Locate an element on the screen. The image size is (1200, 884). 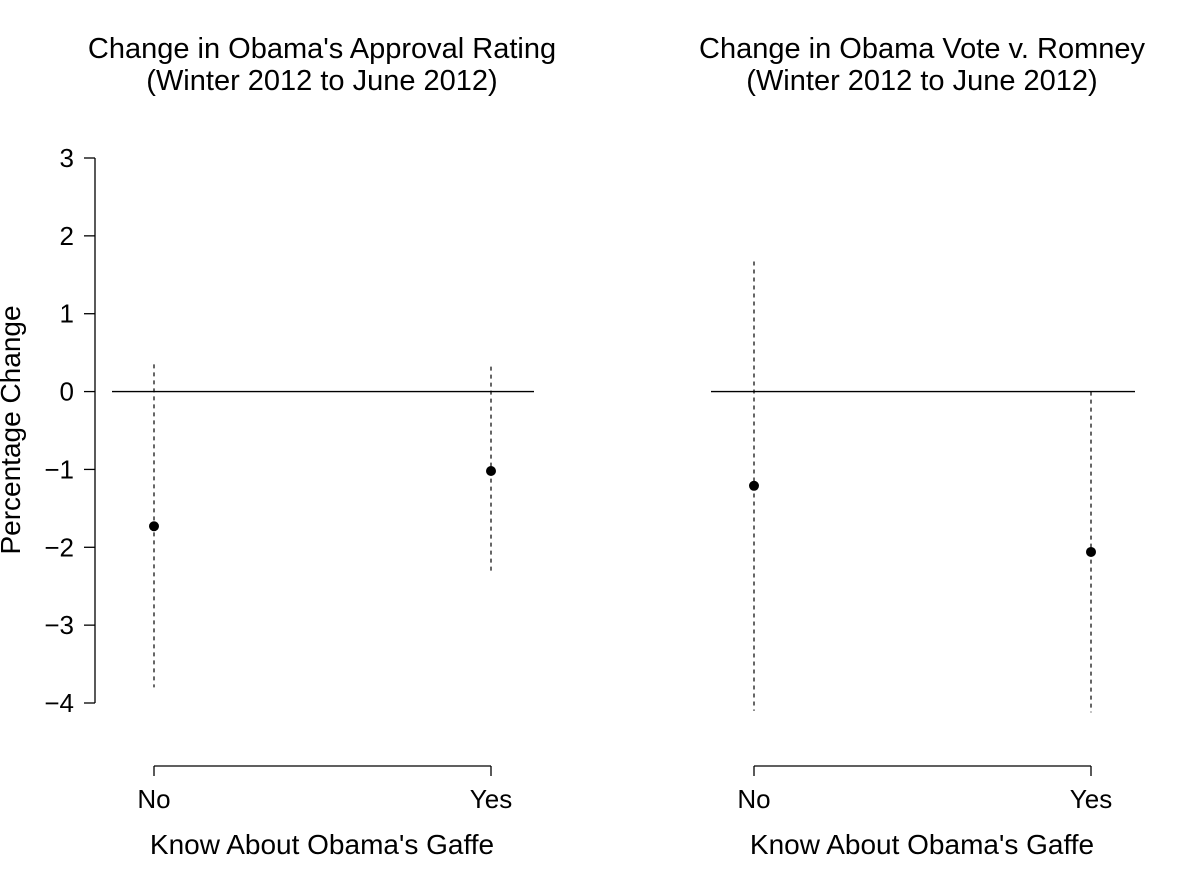
left-y-tick-label: 0 is located at coordinates (67, 392).